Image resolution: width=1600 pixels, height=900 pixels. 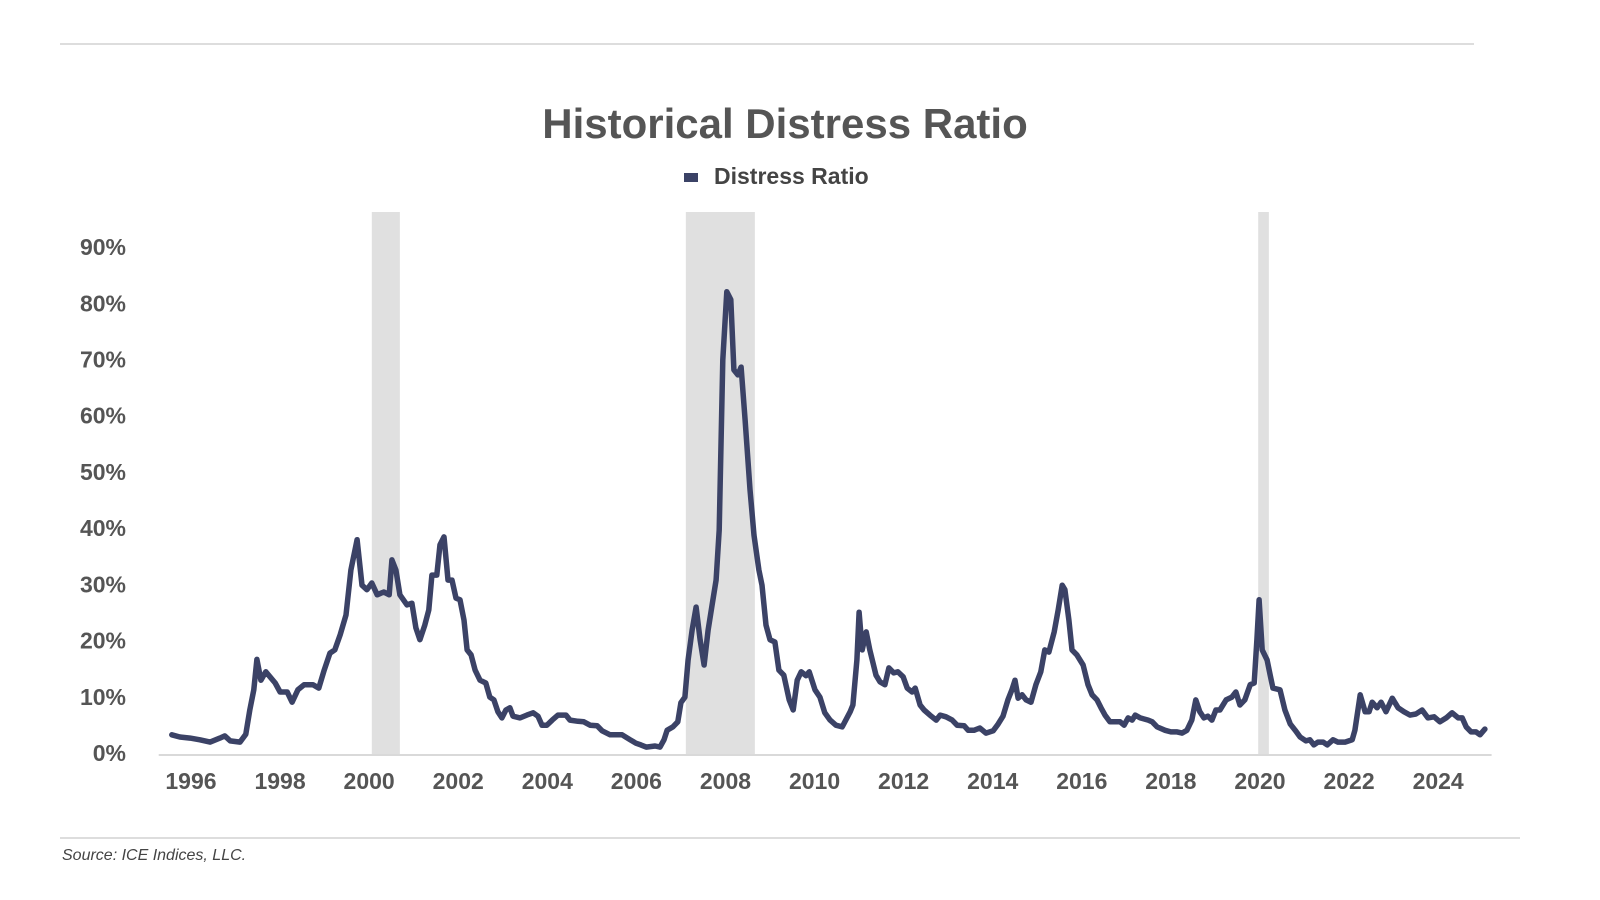 I want to click on y-tick-label: 0%, so click(x=109, y=753).